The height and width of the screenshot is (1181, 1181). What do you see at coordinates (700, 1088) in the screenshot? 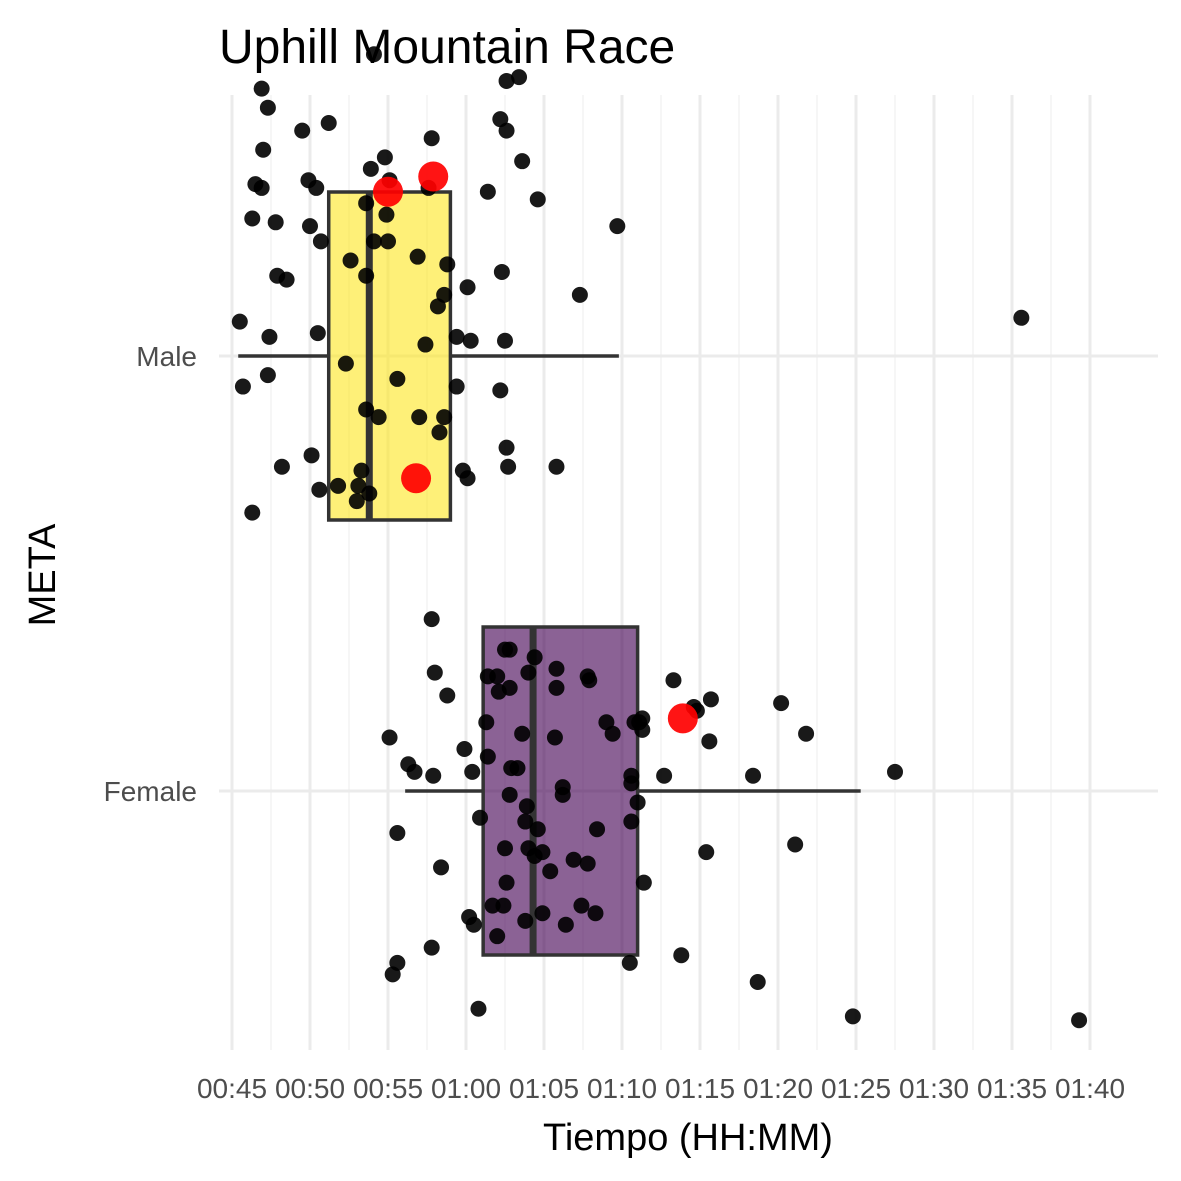
I see `x-tick-label: 01:15` at bounding box center [700, 1088].